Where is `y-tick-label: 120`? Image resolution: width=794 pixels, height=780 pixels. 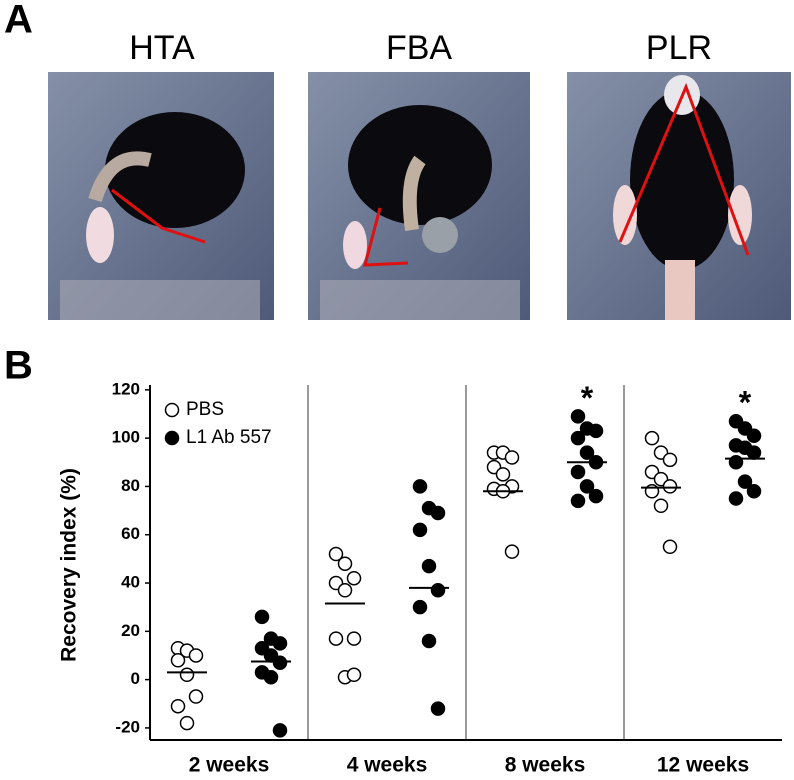
y-tick-label: 120 is located at coordinates (126, 388).